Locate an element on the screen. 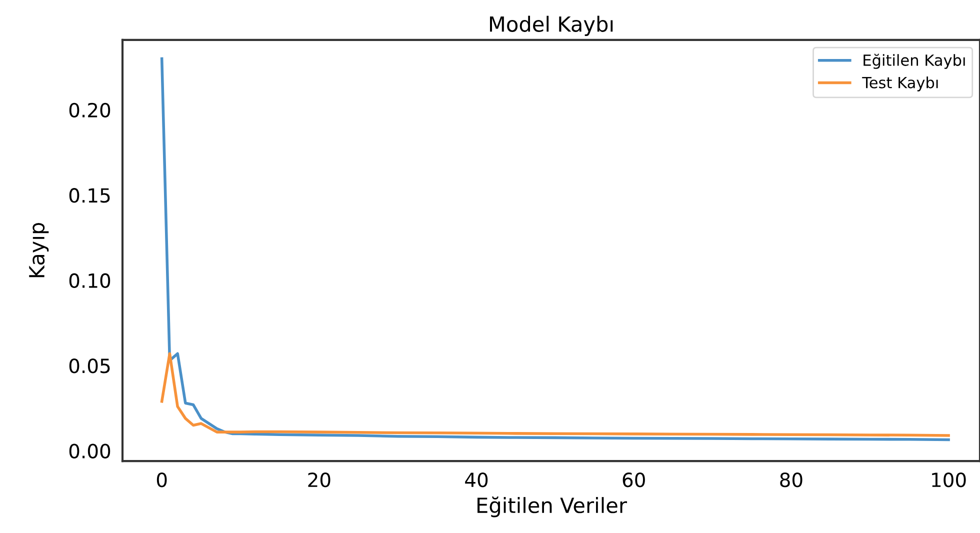  x-tick-label: 20 is located at coordinates (319, 480).